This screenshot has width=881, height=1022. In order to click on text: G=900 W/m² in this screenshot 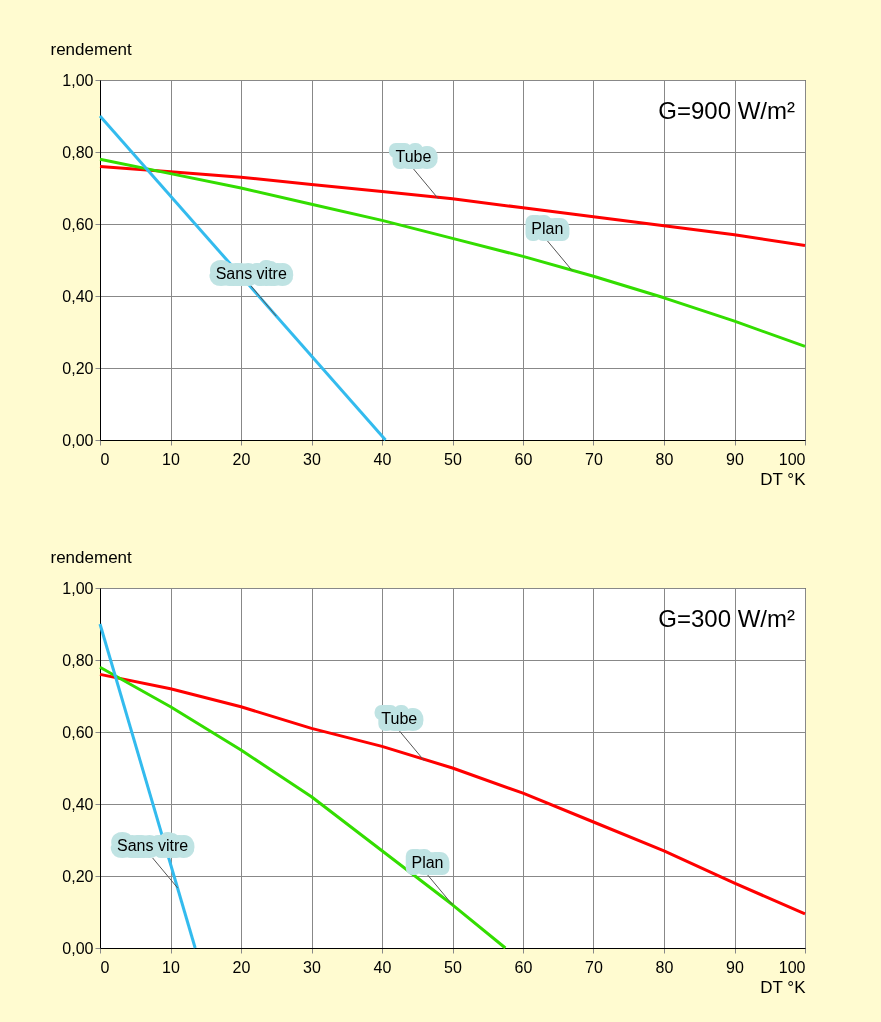, I will do `click(726, 110)`.